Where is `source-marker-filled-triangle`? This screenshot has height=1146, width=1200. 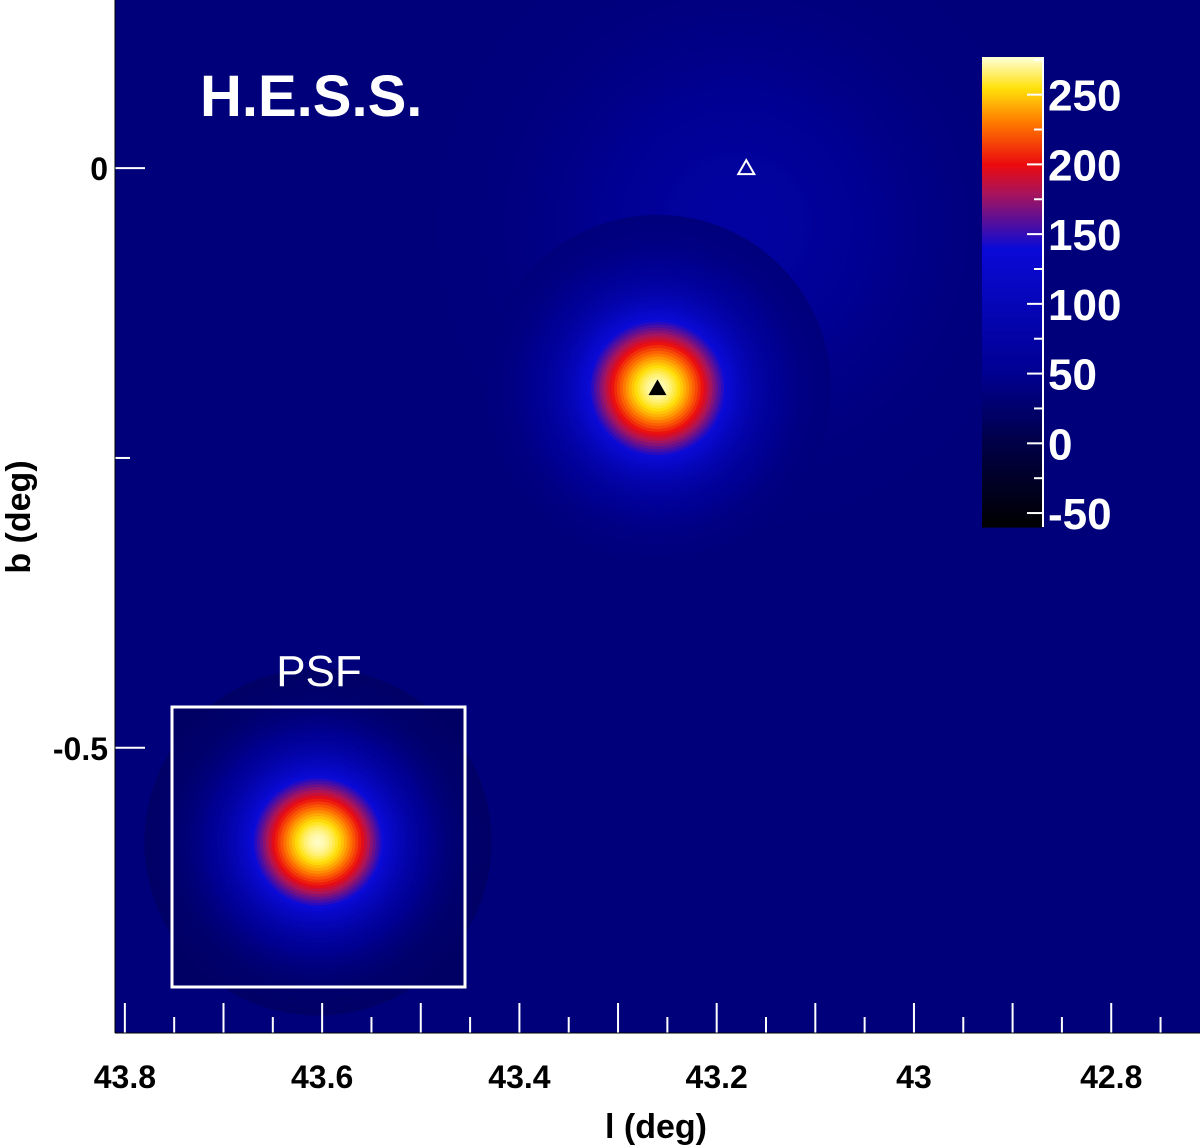
source-marker-filled-triangle is located at coordinates (657, 387).